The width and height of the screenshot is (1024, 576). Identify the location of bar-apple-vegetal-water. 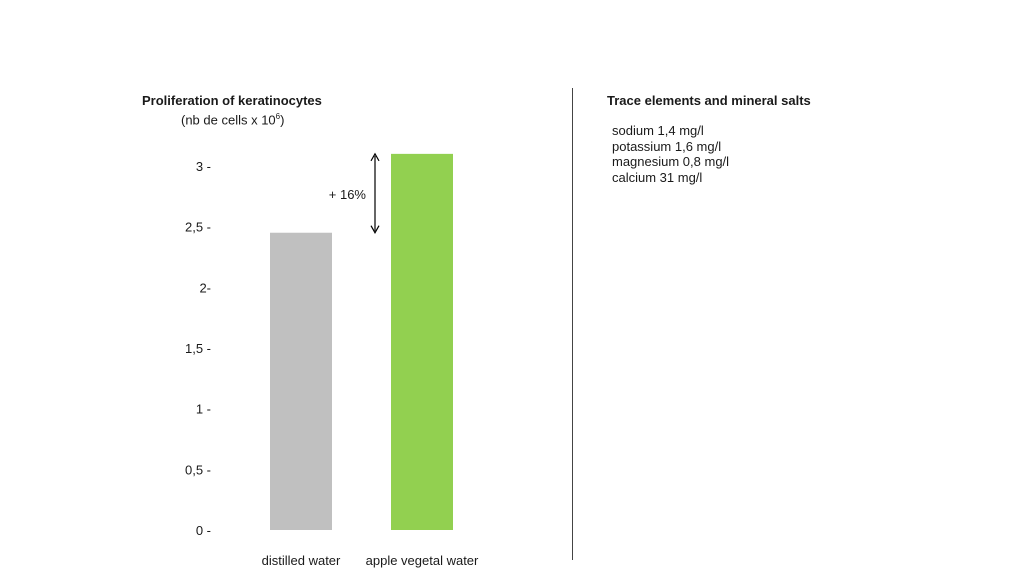
(422, 341).